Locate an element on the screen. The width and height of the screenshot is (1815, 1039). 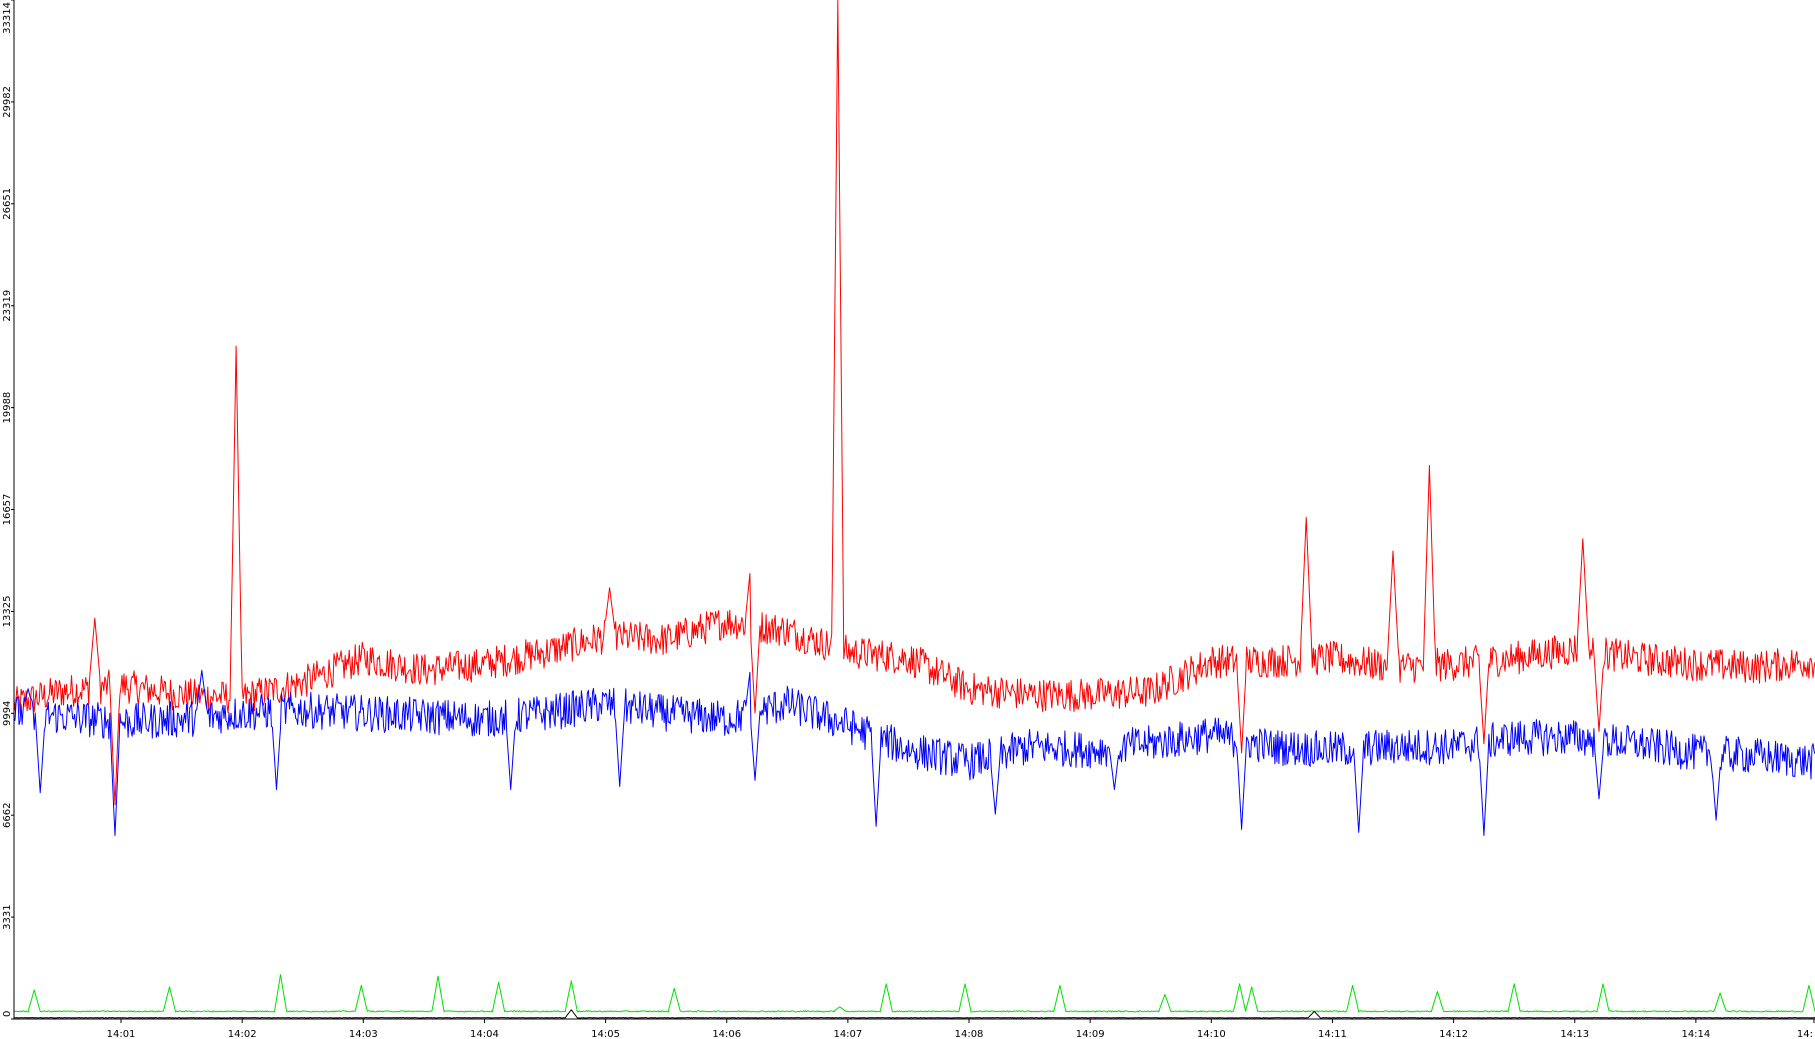
y-tick-label: 9994 is located at coordinates (7, 713).